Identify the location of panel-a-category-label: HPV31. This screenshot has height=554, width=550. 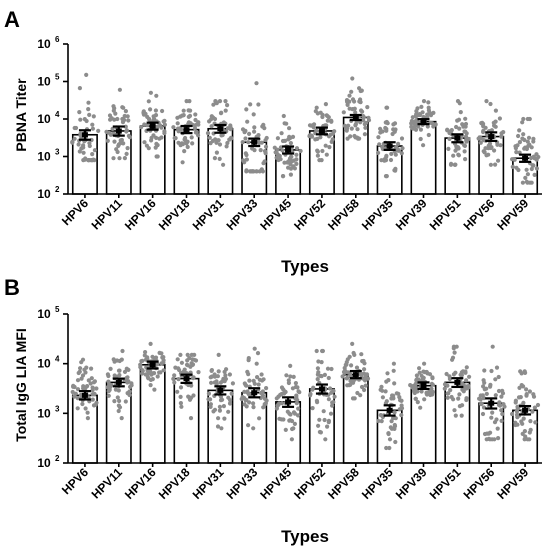
(208, 214).